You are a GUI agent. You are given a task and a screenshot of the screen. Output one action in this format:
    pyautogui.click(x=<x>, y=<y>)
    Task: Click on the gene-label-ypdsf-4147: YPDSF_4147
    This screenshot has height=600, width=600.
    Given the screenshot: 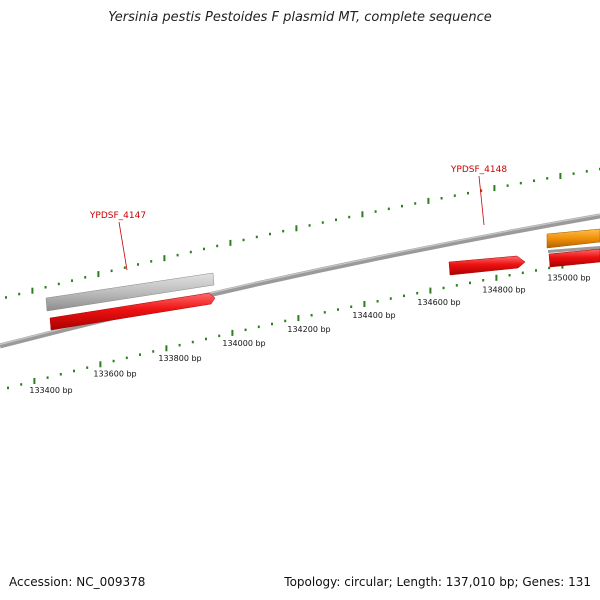 What is the action you would take?
    pyautogui.click(x=117, y=216)
    